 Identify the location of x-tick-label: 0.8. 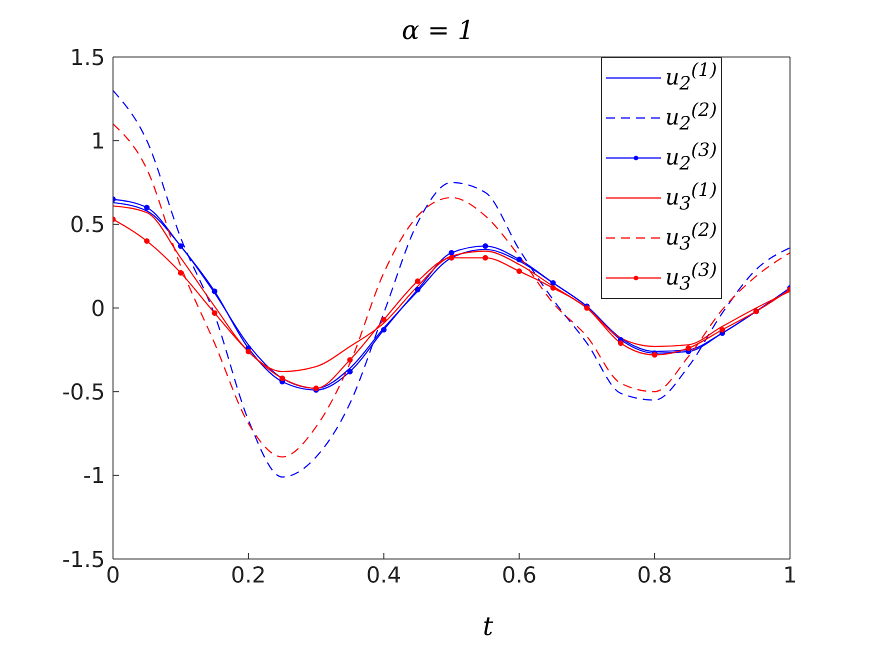
(654, 576).